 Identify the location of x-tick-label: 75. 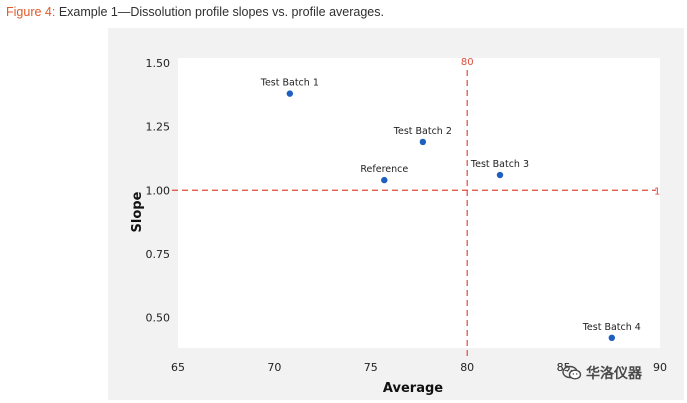
(371, 367).